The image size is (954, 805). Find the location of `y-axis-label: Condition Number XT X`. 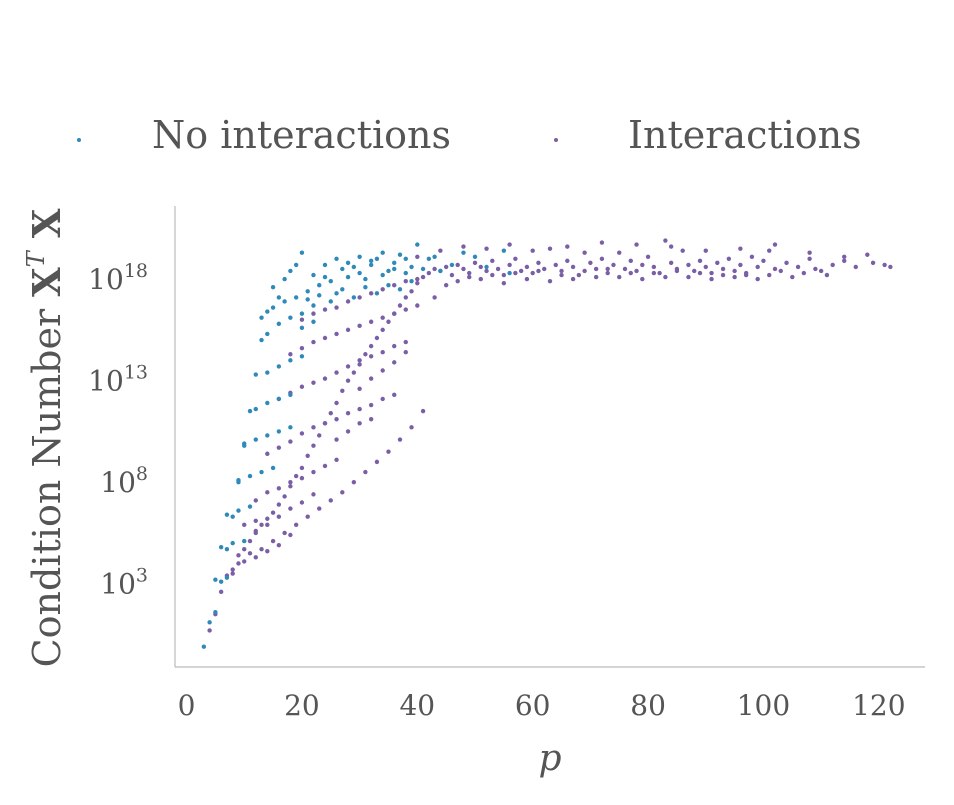

y-axis-label: Condition Number XT X is located at coordinates (45, 437).